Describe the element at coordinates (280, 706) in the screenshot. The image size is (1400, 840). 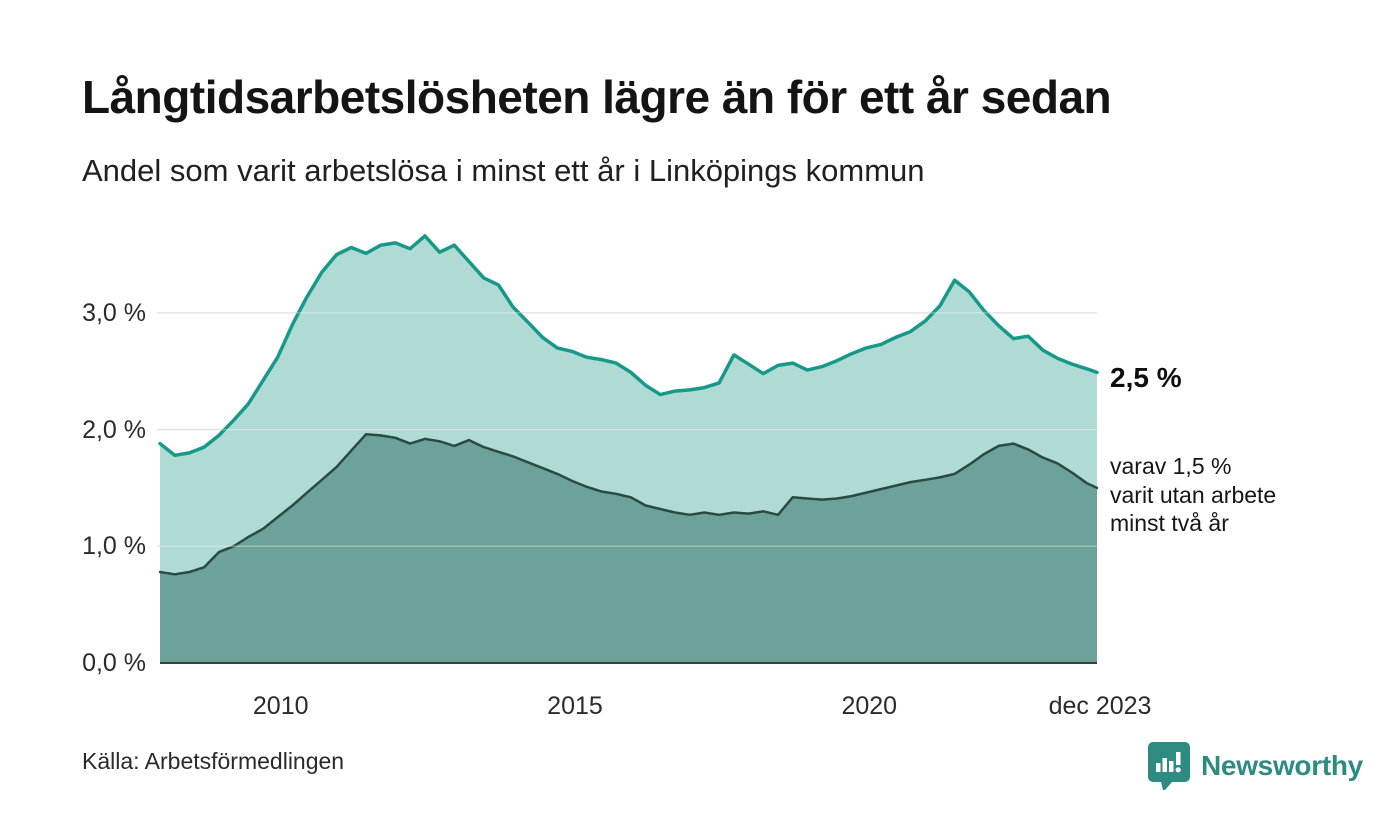
I see `x-tick-label: 2010` at that location.